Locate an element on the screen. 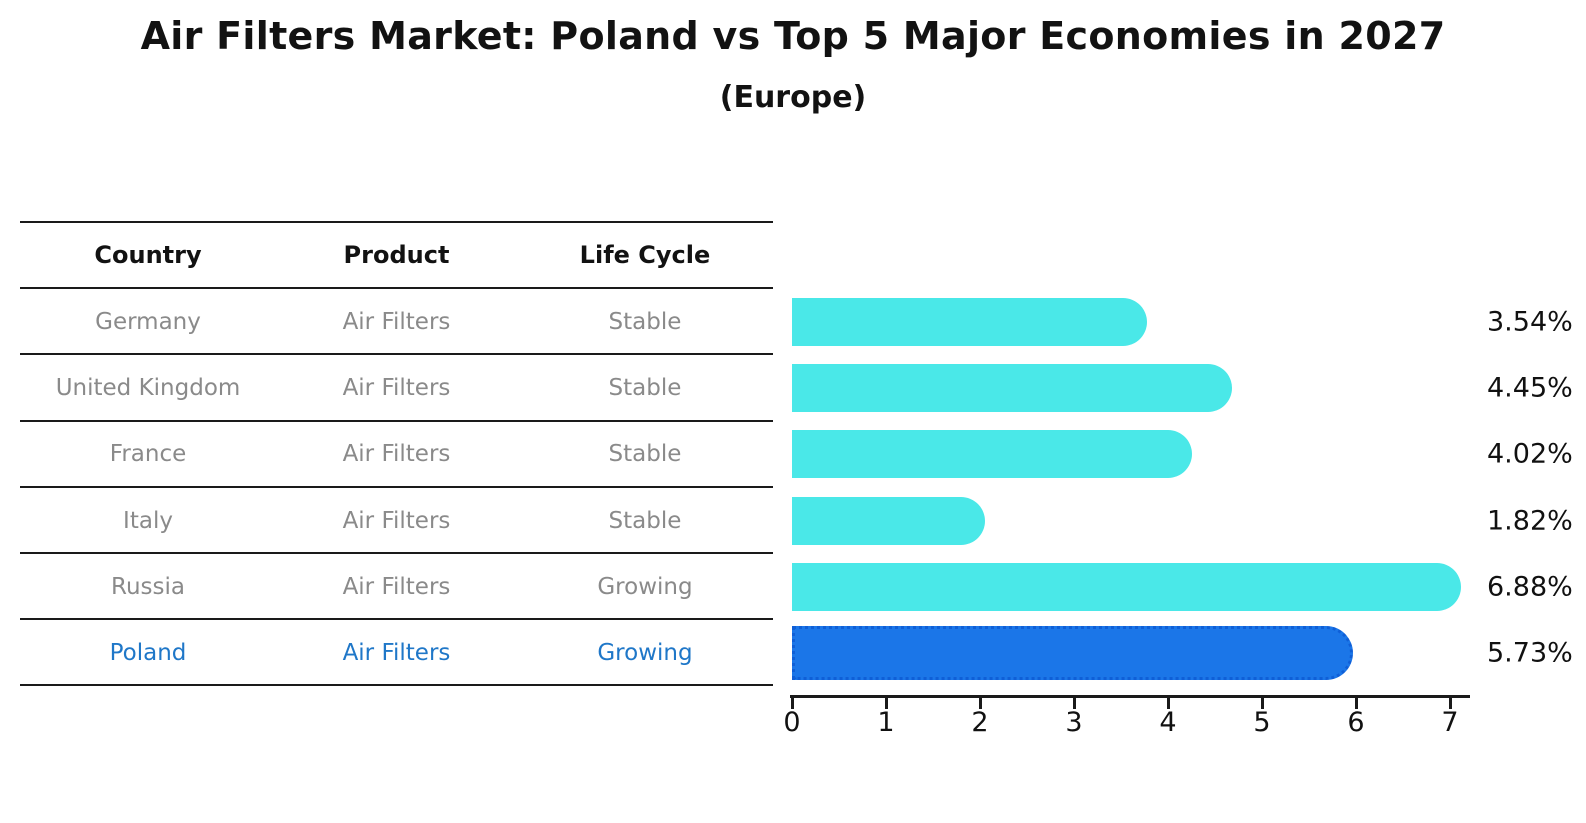 The image size is (1586, 823). country-cell: Italy is located at coordinates (148, 520).